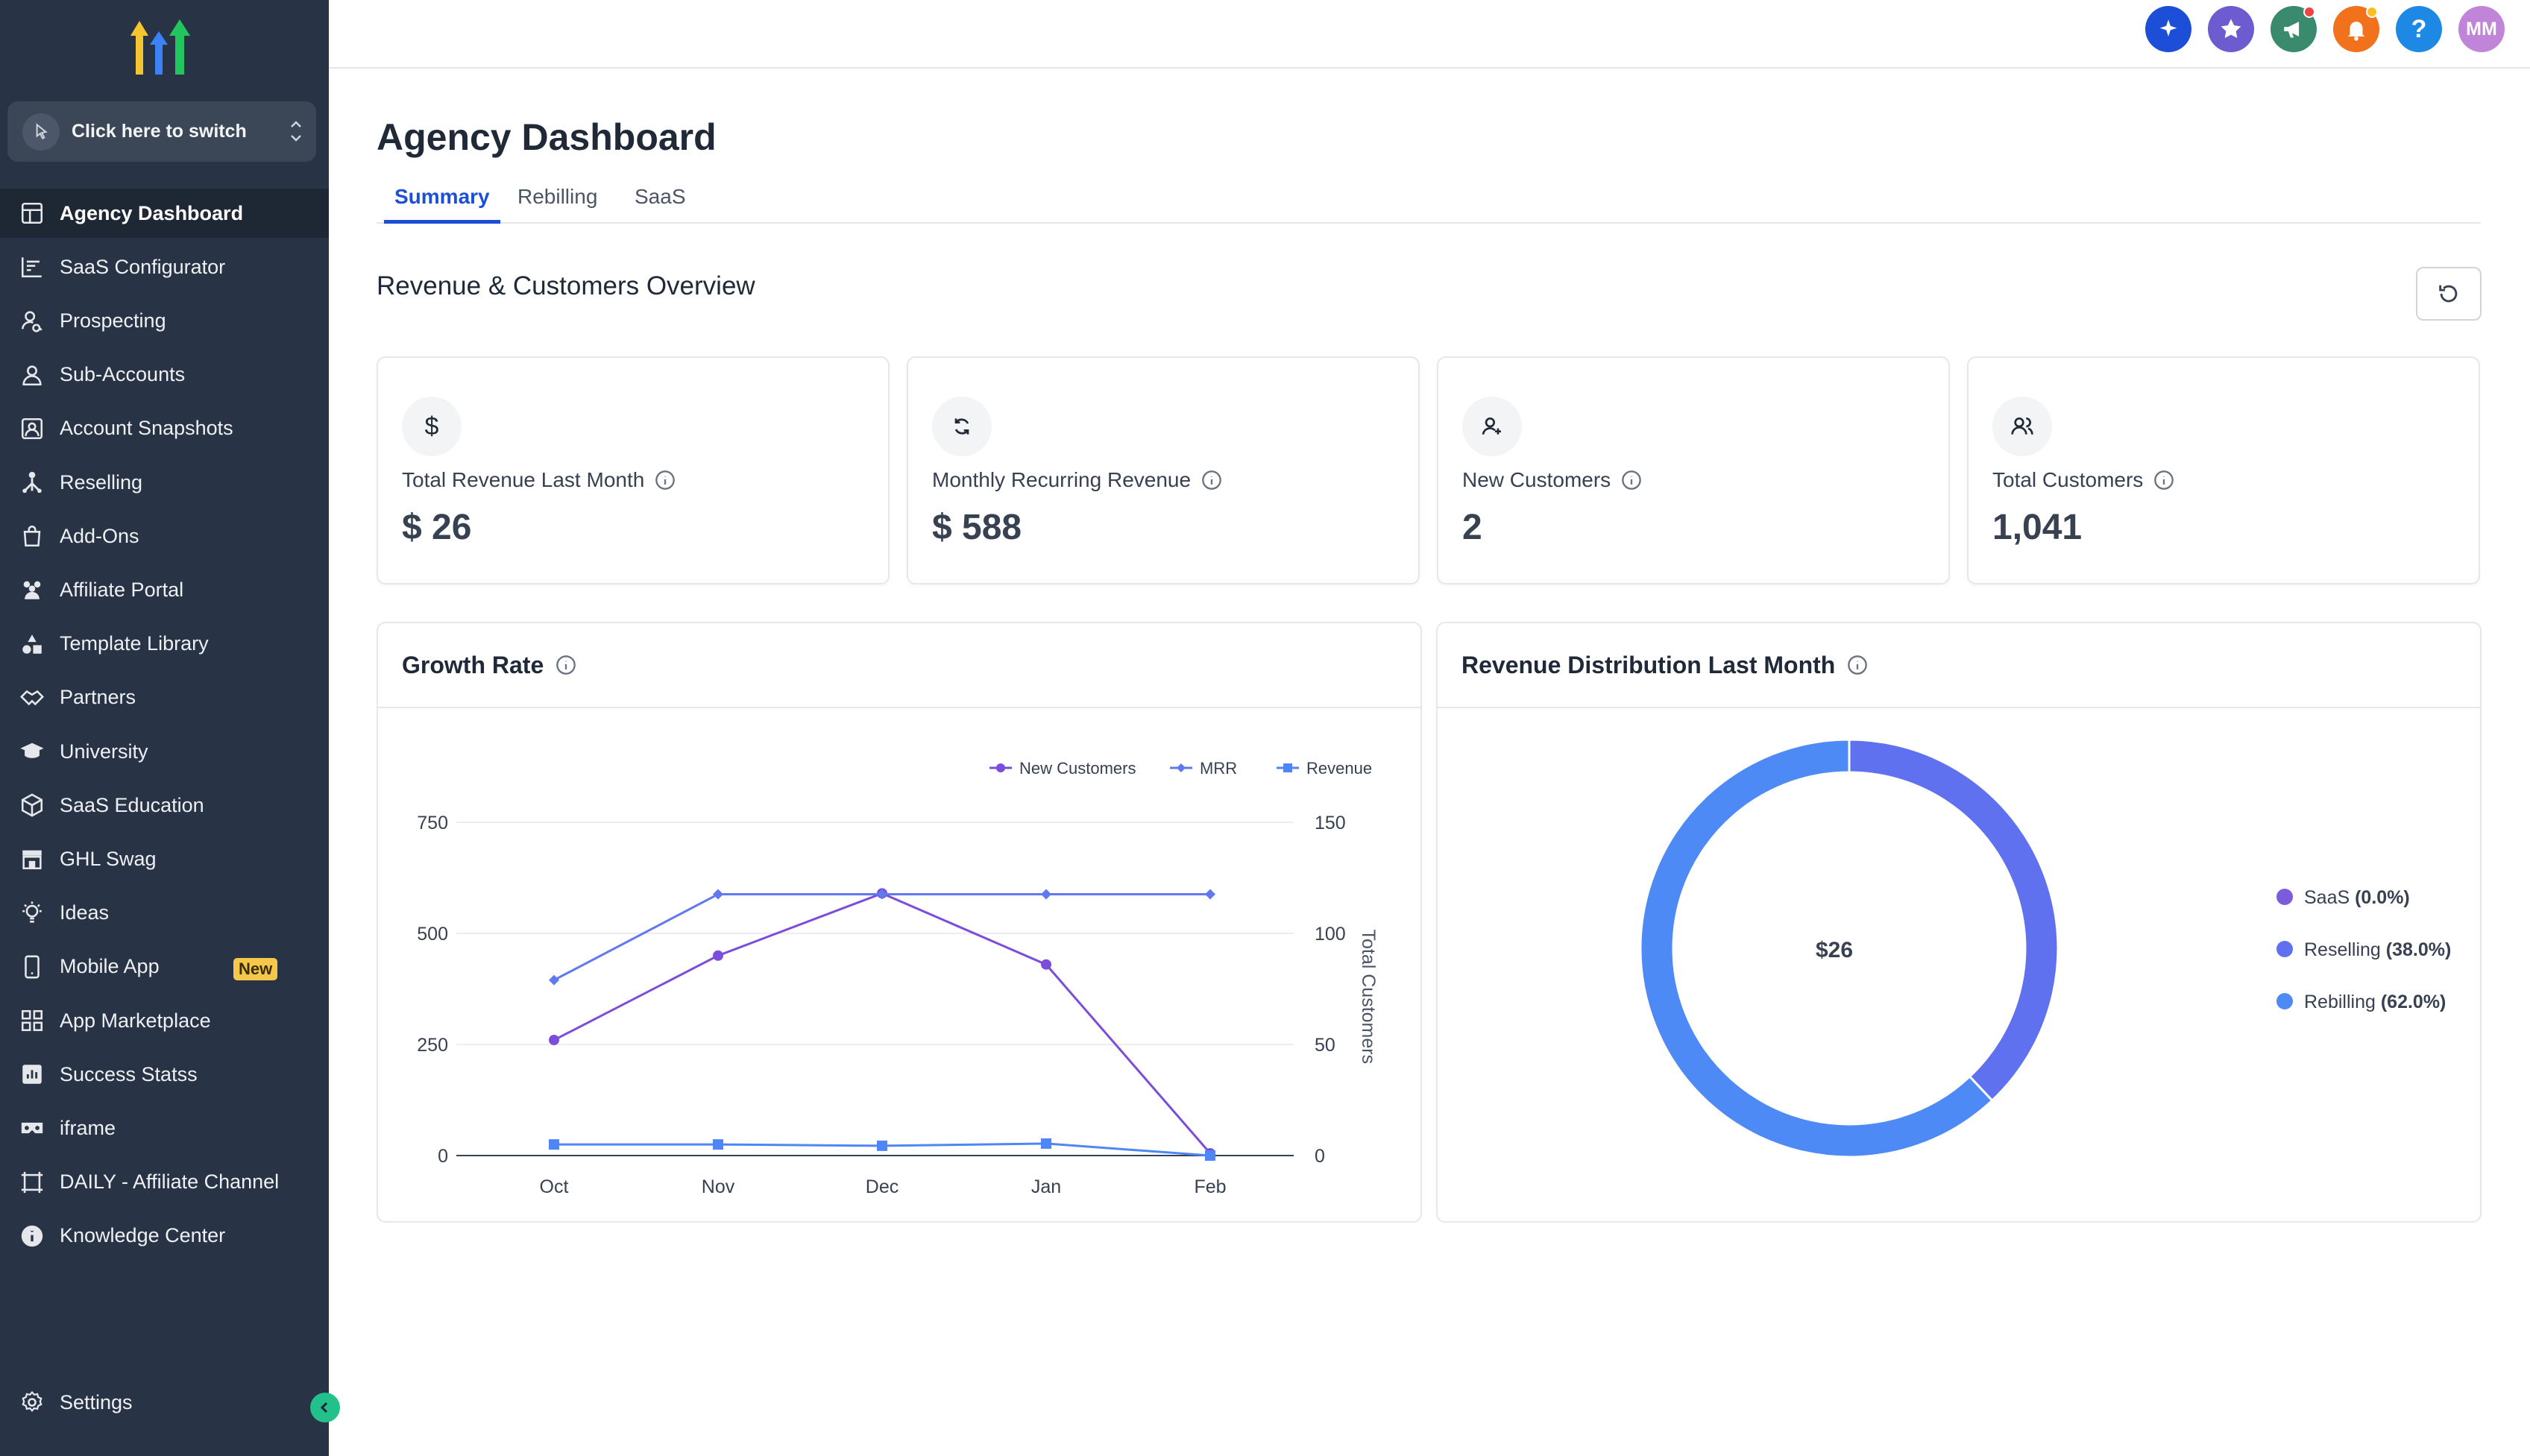 The height and width of the screenshot is (1456, 2530). Describe the element at coordinates (32, 967) in the screenshot. I see `mobile-icon` at that location.